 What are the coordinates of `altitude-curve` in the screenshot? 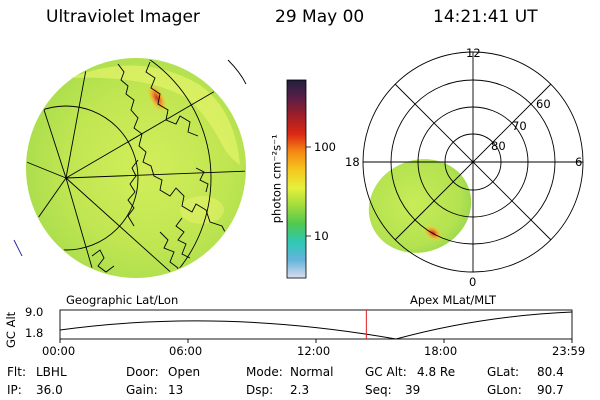 It's located at (316, 325).